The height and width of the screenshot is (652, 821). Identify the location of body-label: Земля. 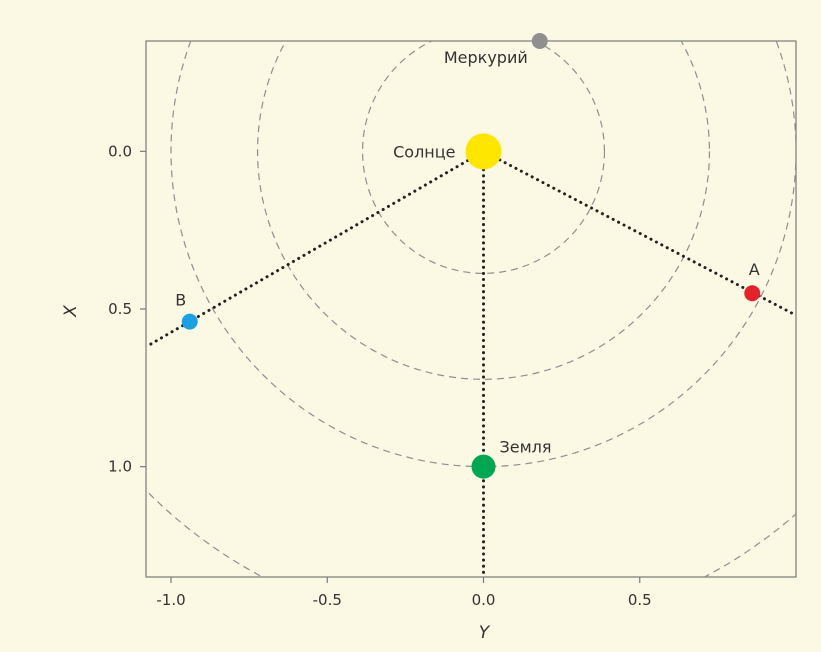
(526, 447).